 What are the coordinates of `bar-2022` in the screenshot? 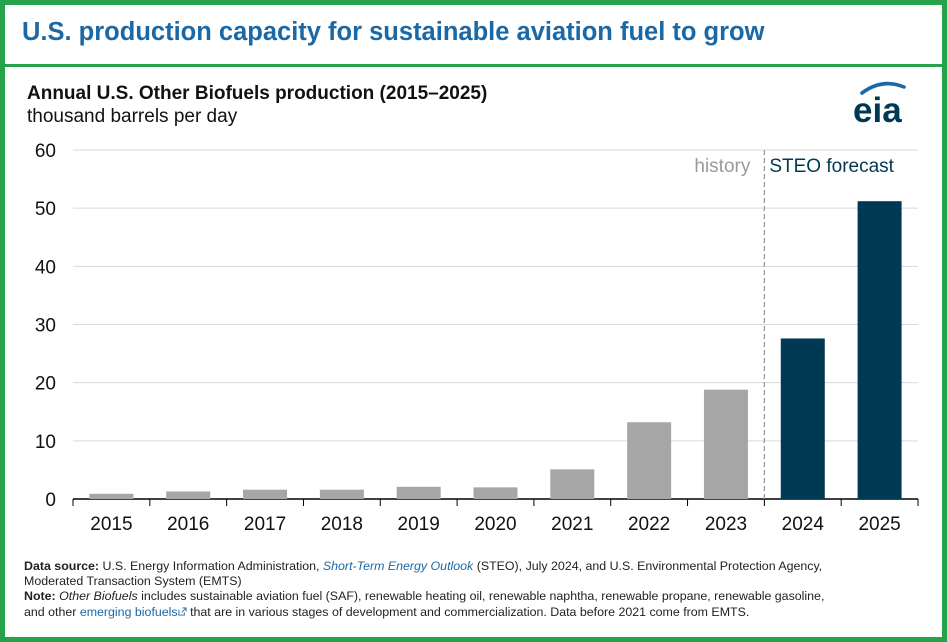 It's located at (649, 460).